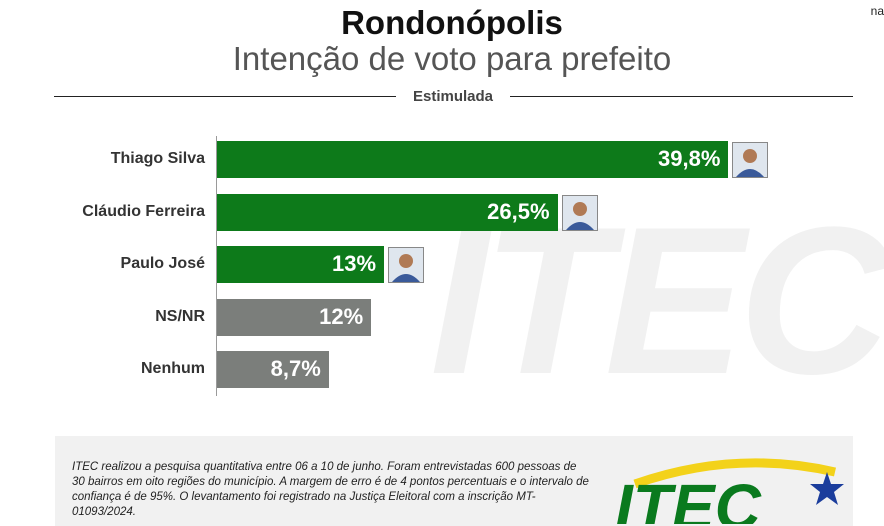 The height and width of the screenshot is (526, 884). What do you see at coordinates (452, 22) in the screenshot?
I see `chart-title: Rondonópolis` at bounding box center [452, 22].